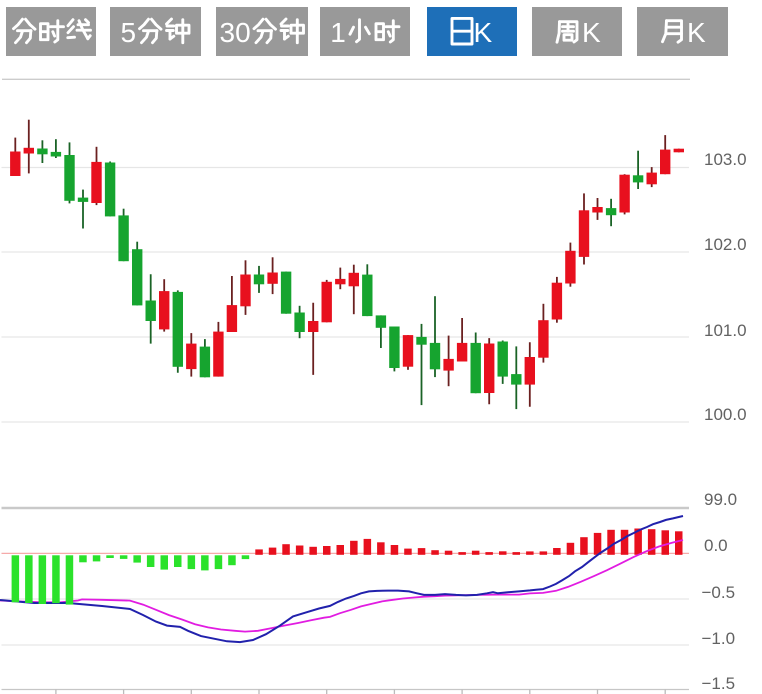 The height and width of the screenshot is (694, 762). What do you see at coordinates (725, 330) in the screenshot?
I see `svg-text: 101.0` at bounding box center [725, 330].